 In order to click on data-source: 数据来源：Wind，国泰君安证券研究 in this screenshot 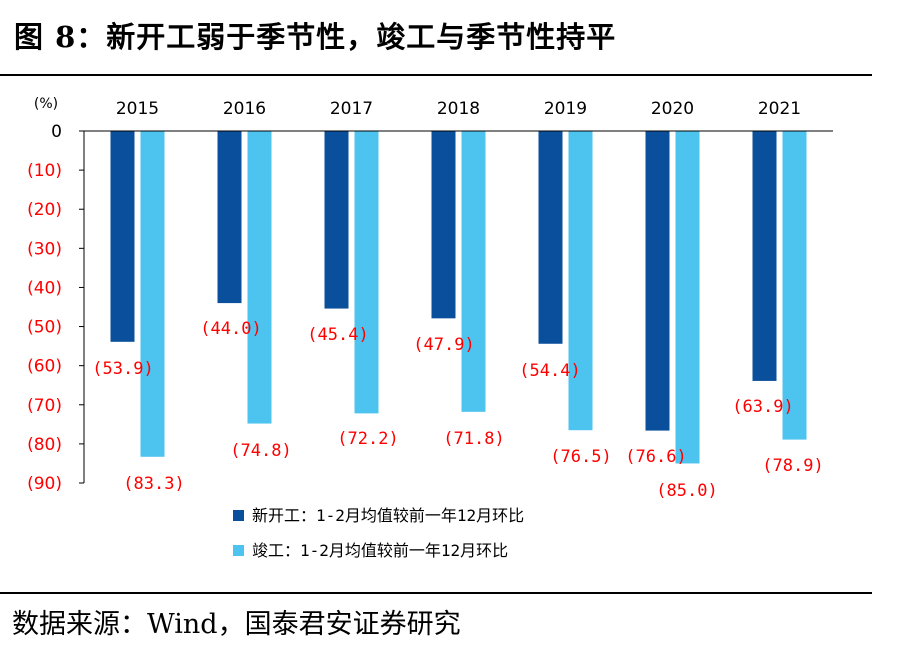, I will do `click(236, 624)`.